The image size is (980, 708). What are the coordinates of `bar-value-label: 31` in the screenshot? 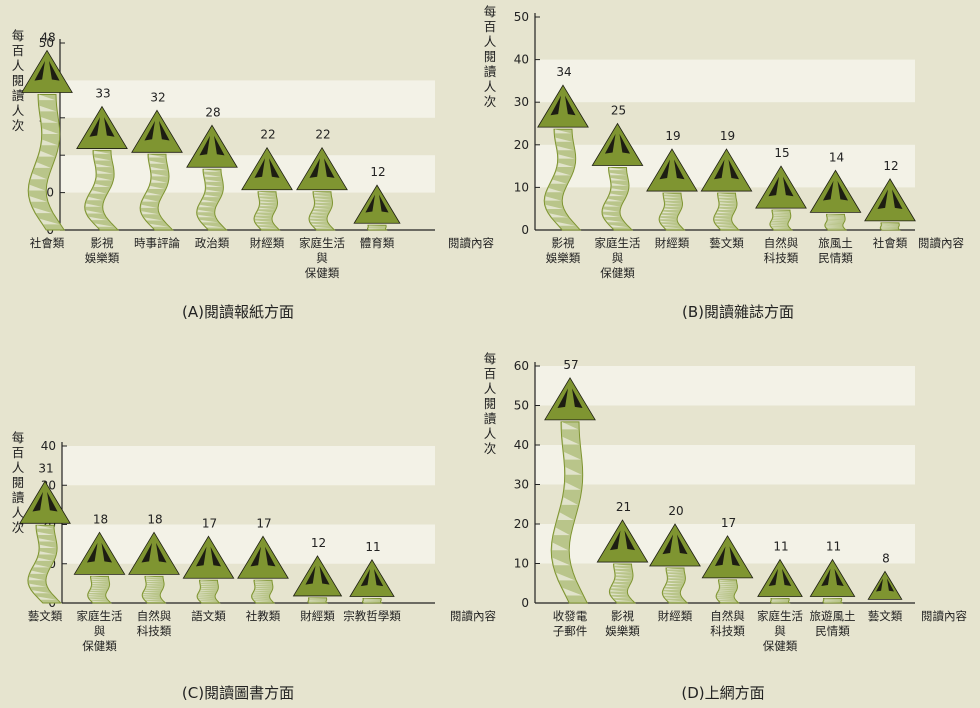 It's located at (45, 468).